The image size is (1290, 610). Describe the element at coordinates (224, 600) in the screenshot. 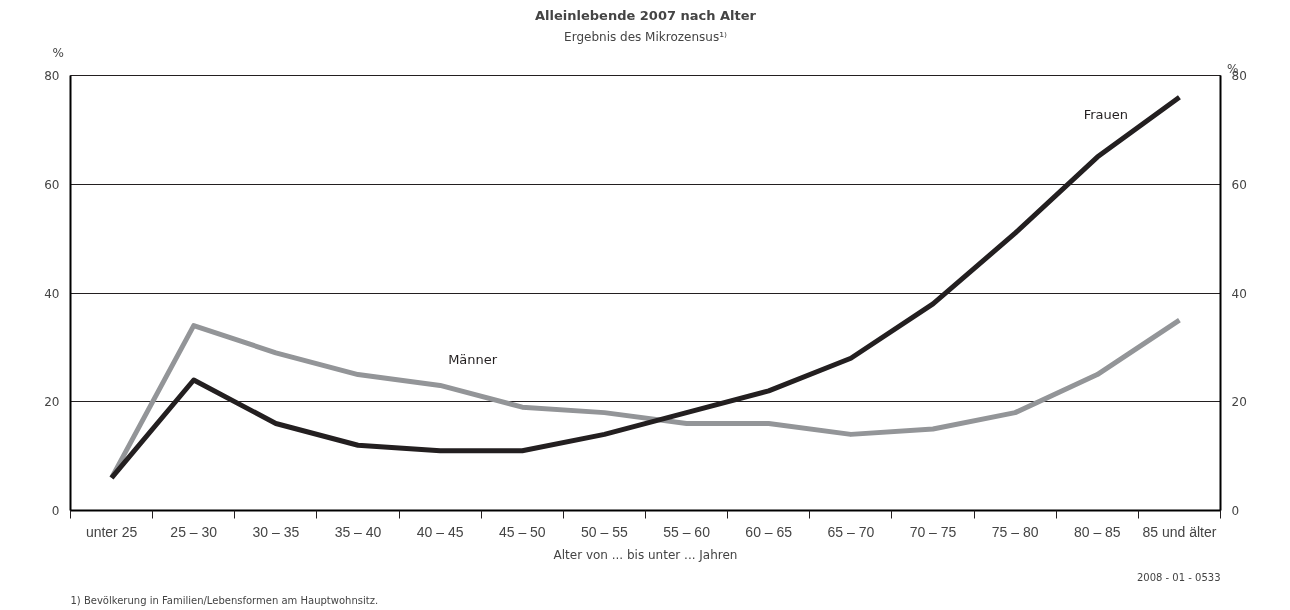

I see `text: 1) Bevölkerung in Familien/Lebensformen am Hauptwohnsitz.` at that location.